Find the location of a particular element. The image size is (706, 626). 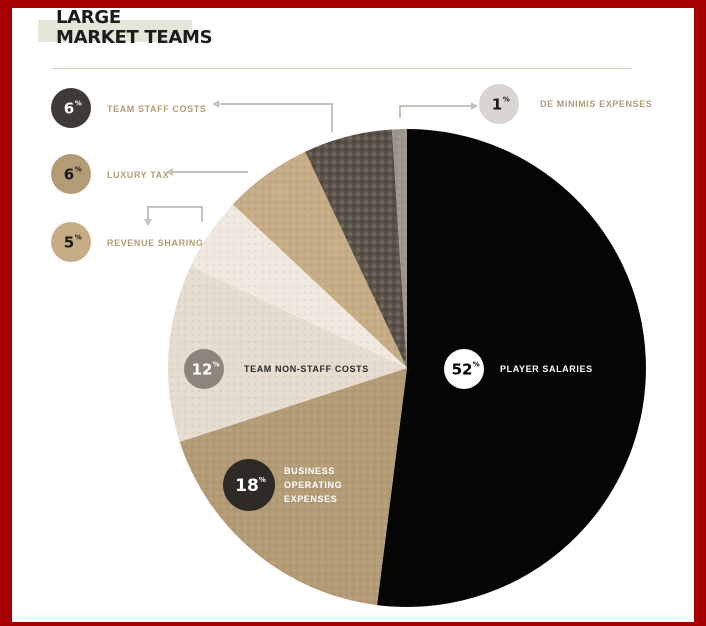

value-label: 18 is located at coordinates (247, 486).